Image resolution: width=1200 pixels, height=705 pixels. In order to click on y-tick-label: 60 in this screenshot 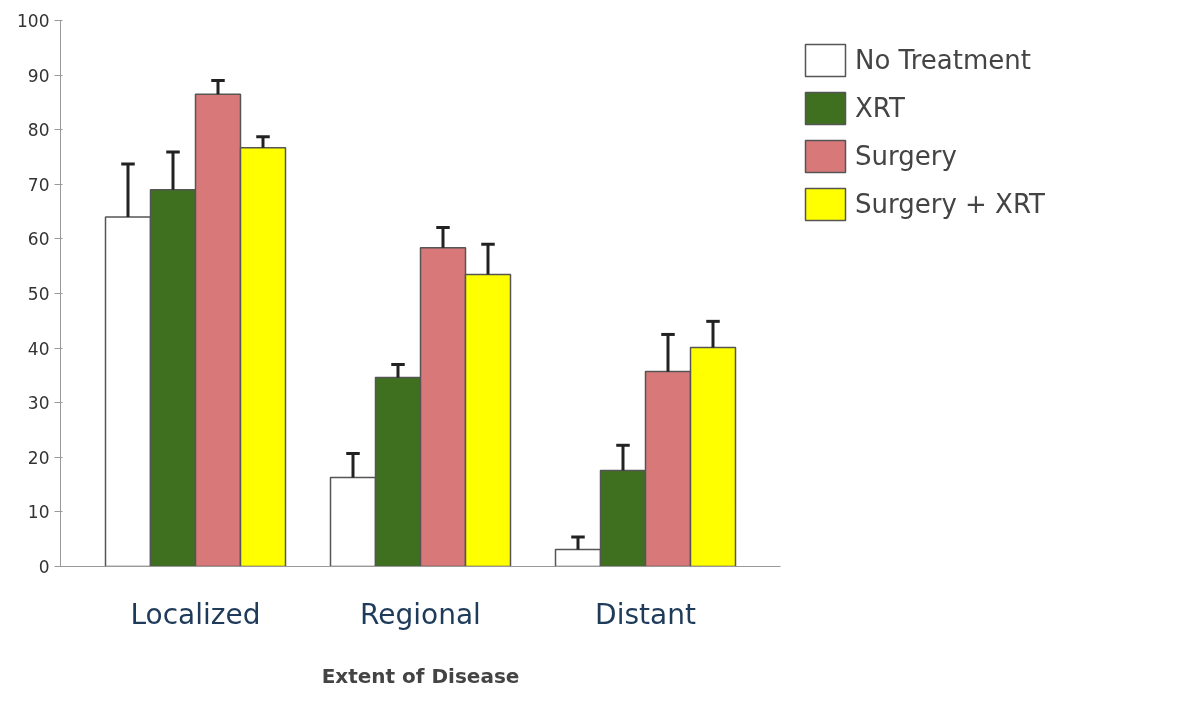, I will do `click(38, 239)`.